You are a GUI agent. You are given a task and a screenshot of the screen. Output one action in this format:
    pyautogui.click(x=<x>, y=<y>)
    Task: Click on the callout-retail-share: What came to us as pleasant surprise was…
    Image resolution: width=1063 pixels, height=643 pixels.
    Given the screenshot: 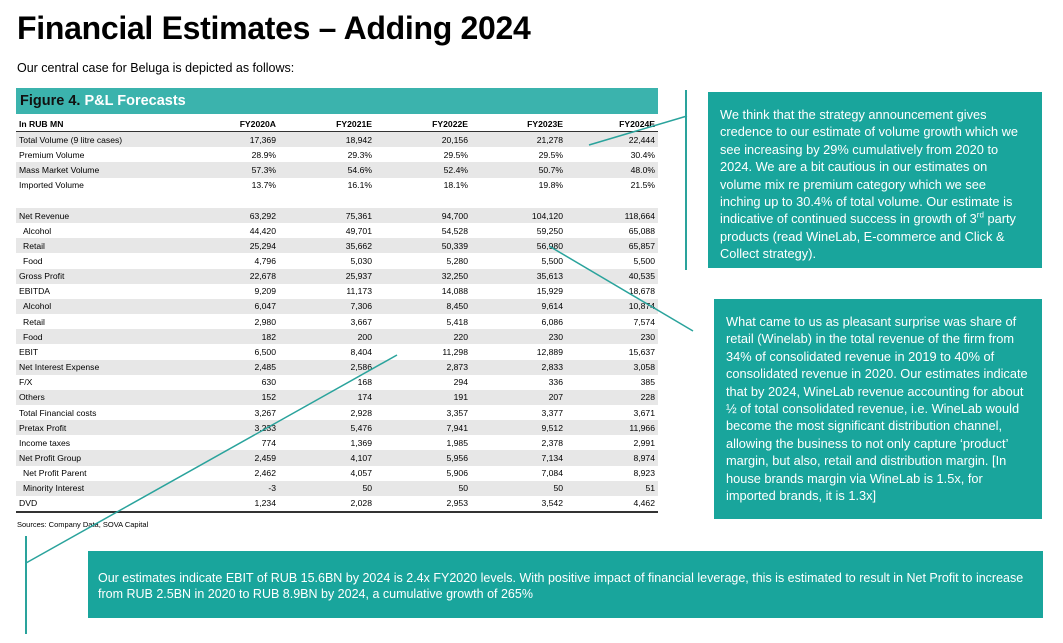 What is the action you would take?
    pyautogui.click(x=878, y=409)
    